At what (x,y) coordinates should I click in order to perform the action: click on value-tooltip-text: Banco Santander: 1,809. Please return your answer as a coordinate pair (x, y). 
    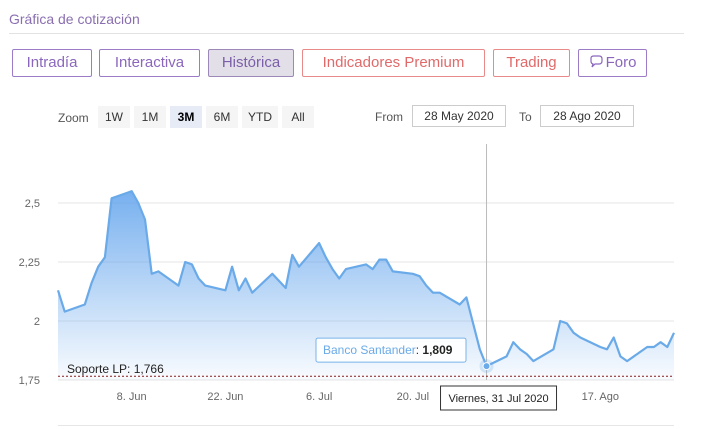
    Looking at the image, I should click on (388, 350).